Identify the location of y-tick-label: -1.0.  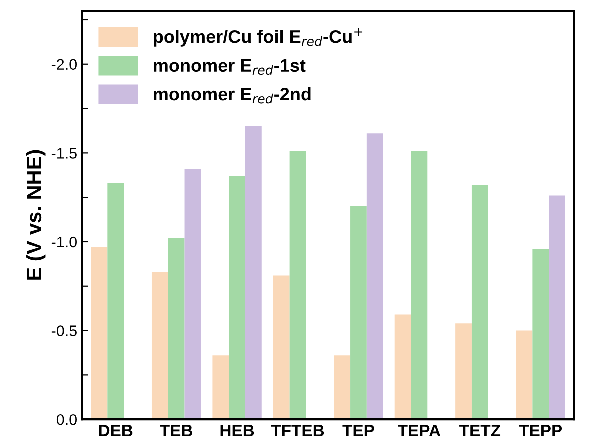
(65, 242).